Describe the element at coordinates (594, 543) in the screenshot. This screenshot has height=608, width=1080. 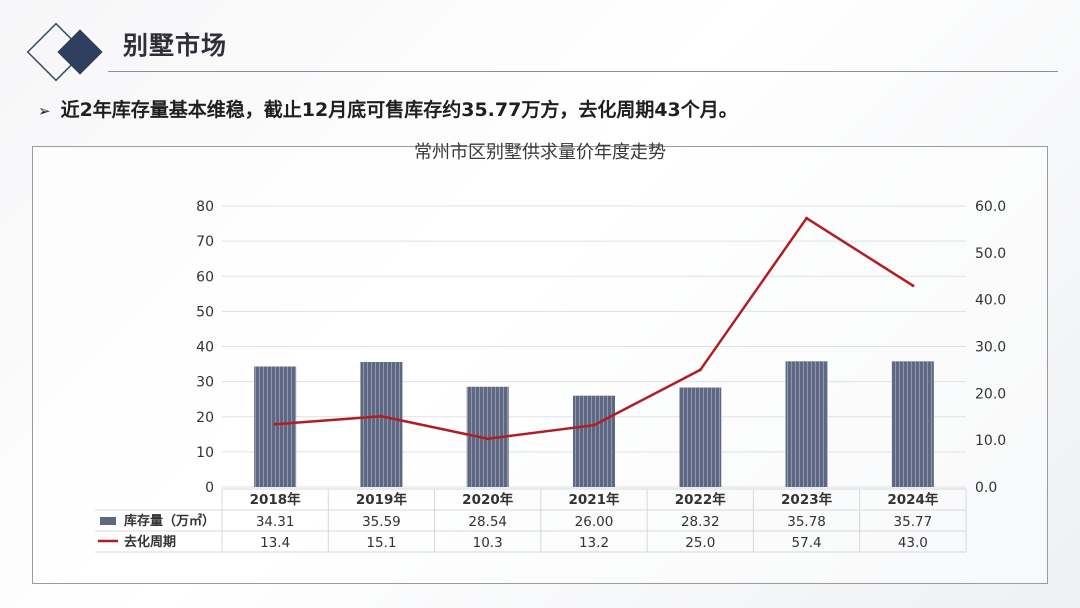
I see `data-label-cycle: 13.2` at that location.